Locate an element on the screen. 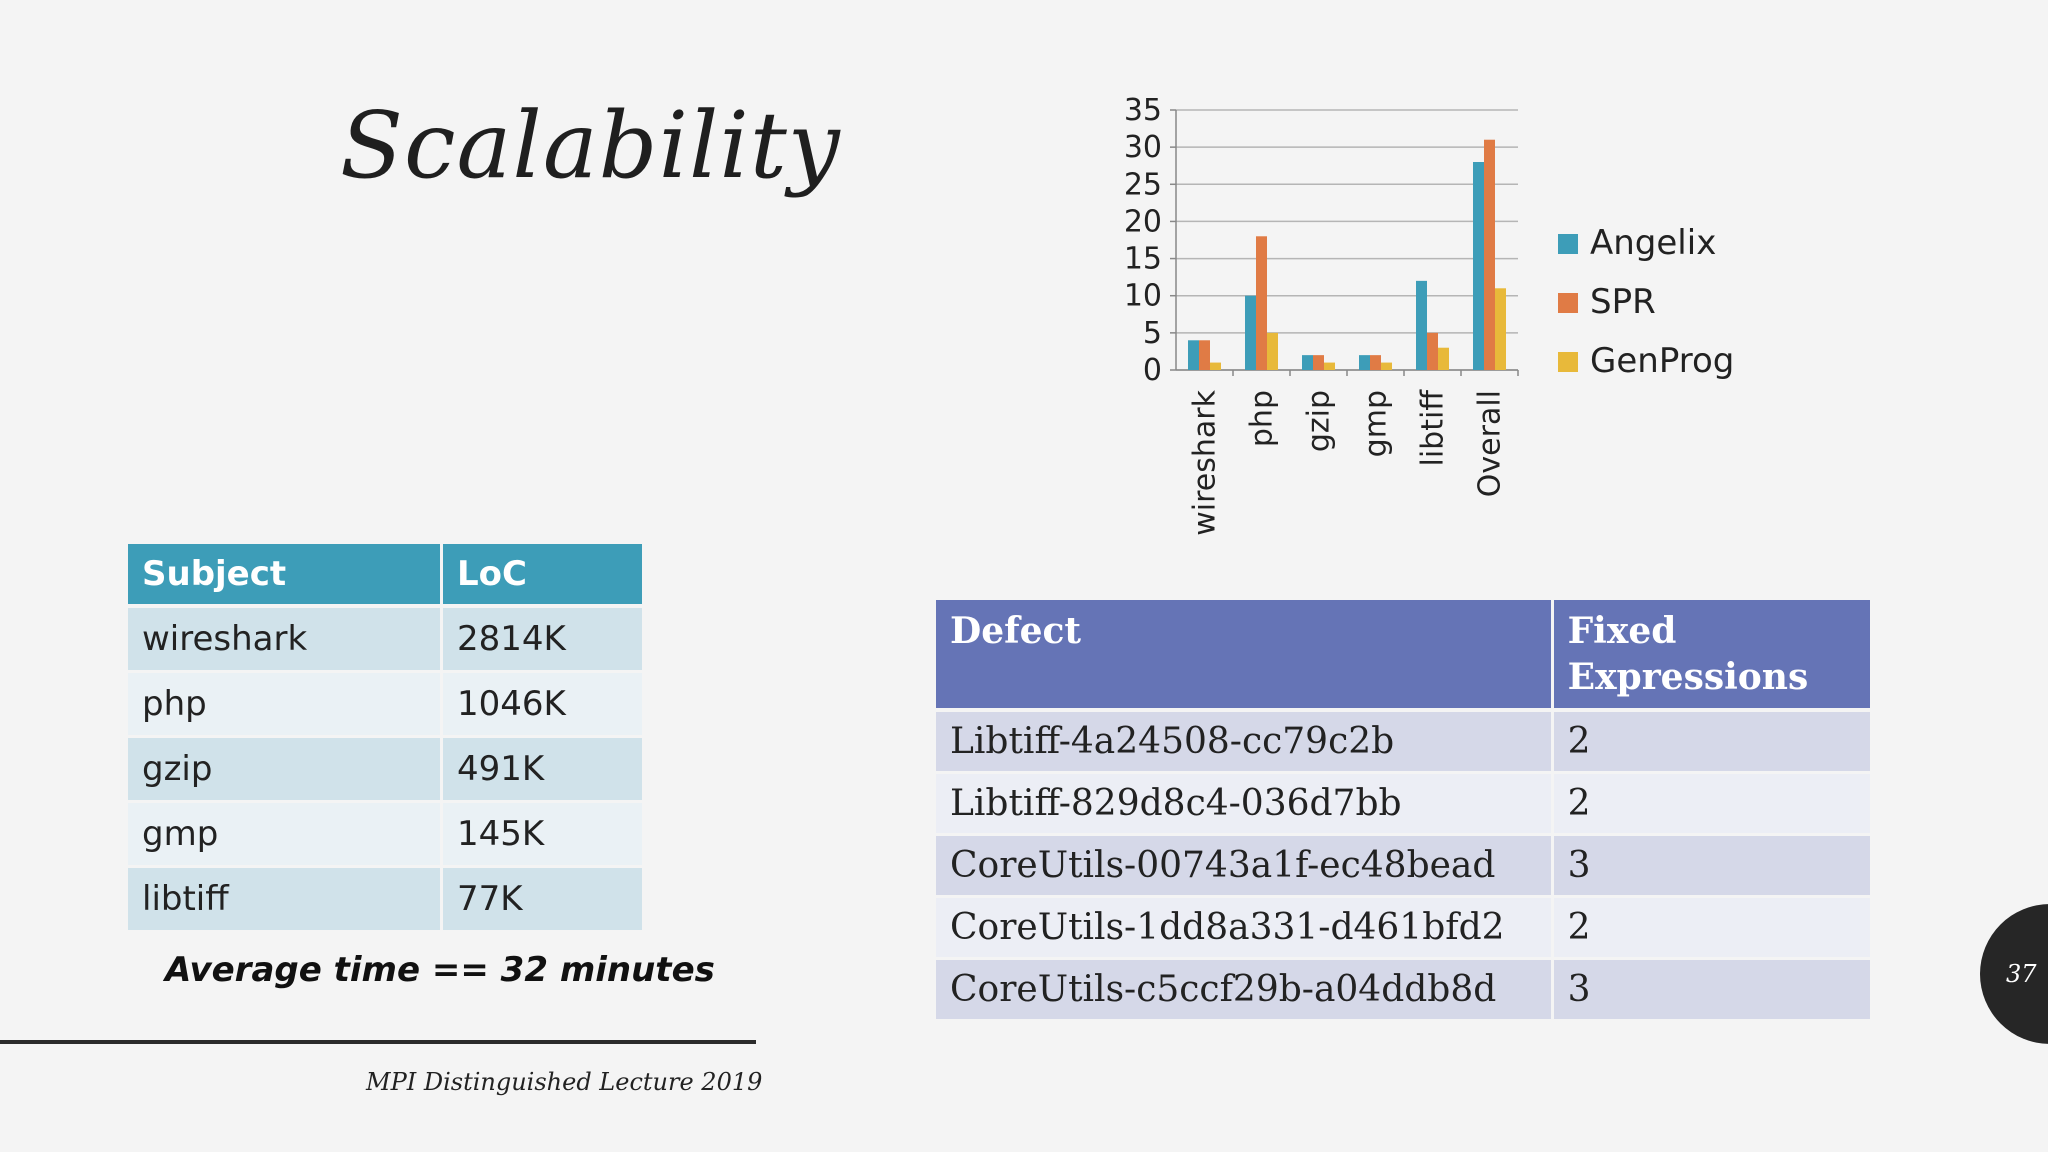  bar-angelix-gzip is located at coordinates (1307, 362).